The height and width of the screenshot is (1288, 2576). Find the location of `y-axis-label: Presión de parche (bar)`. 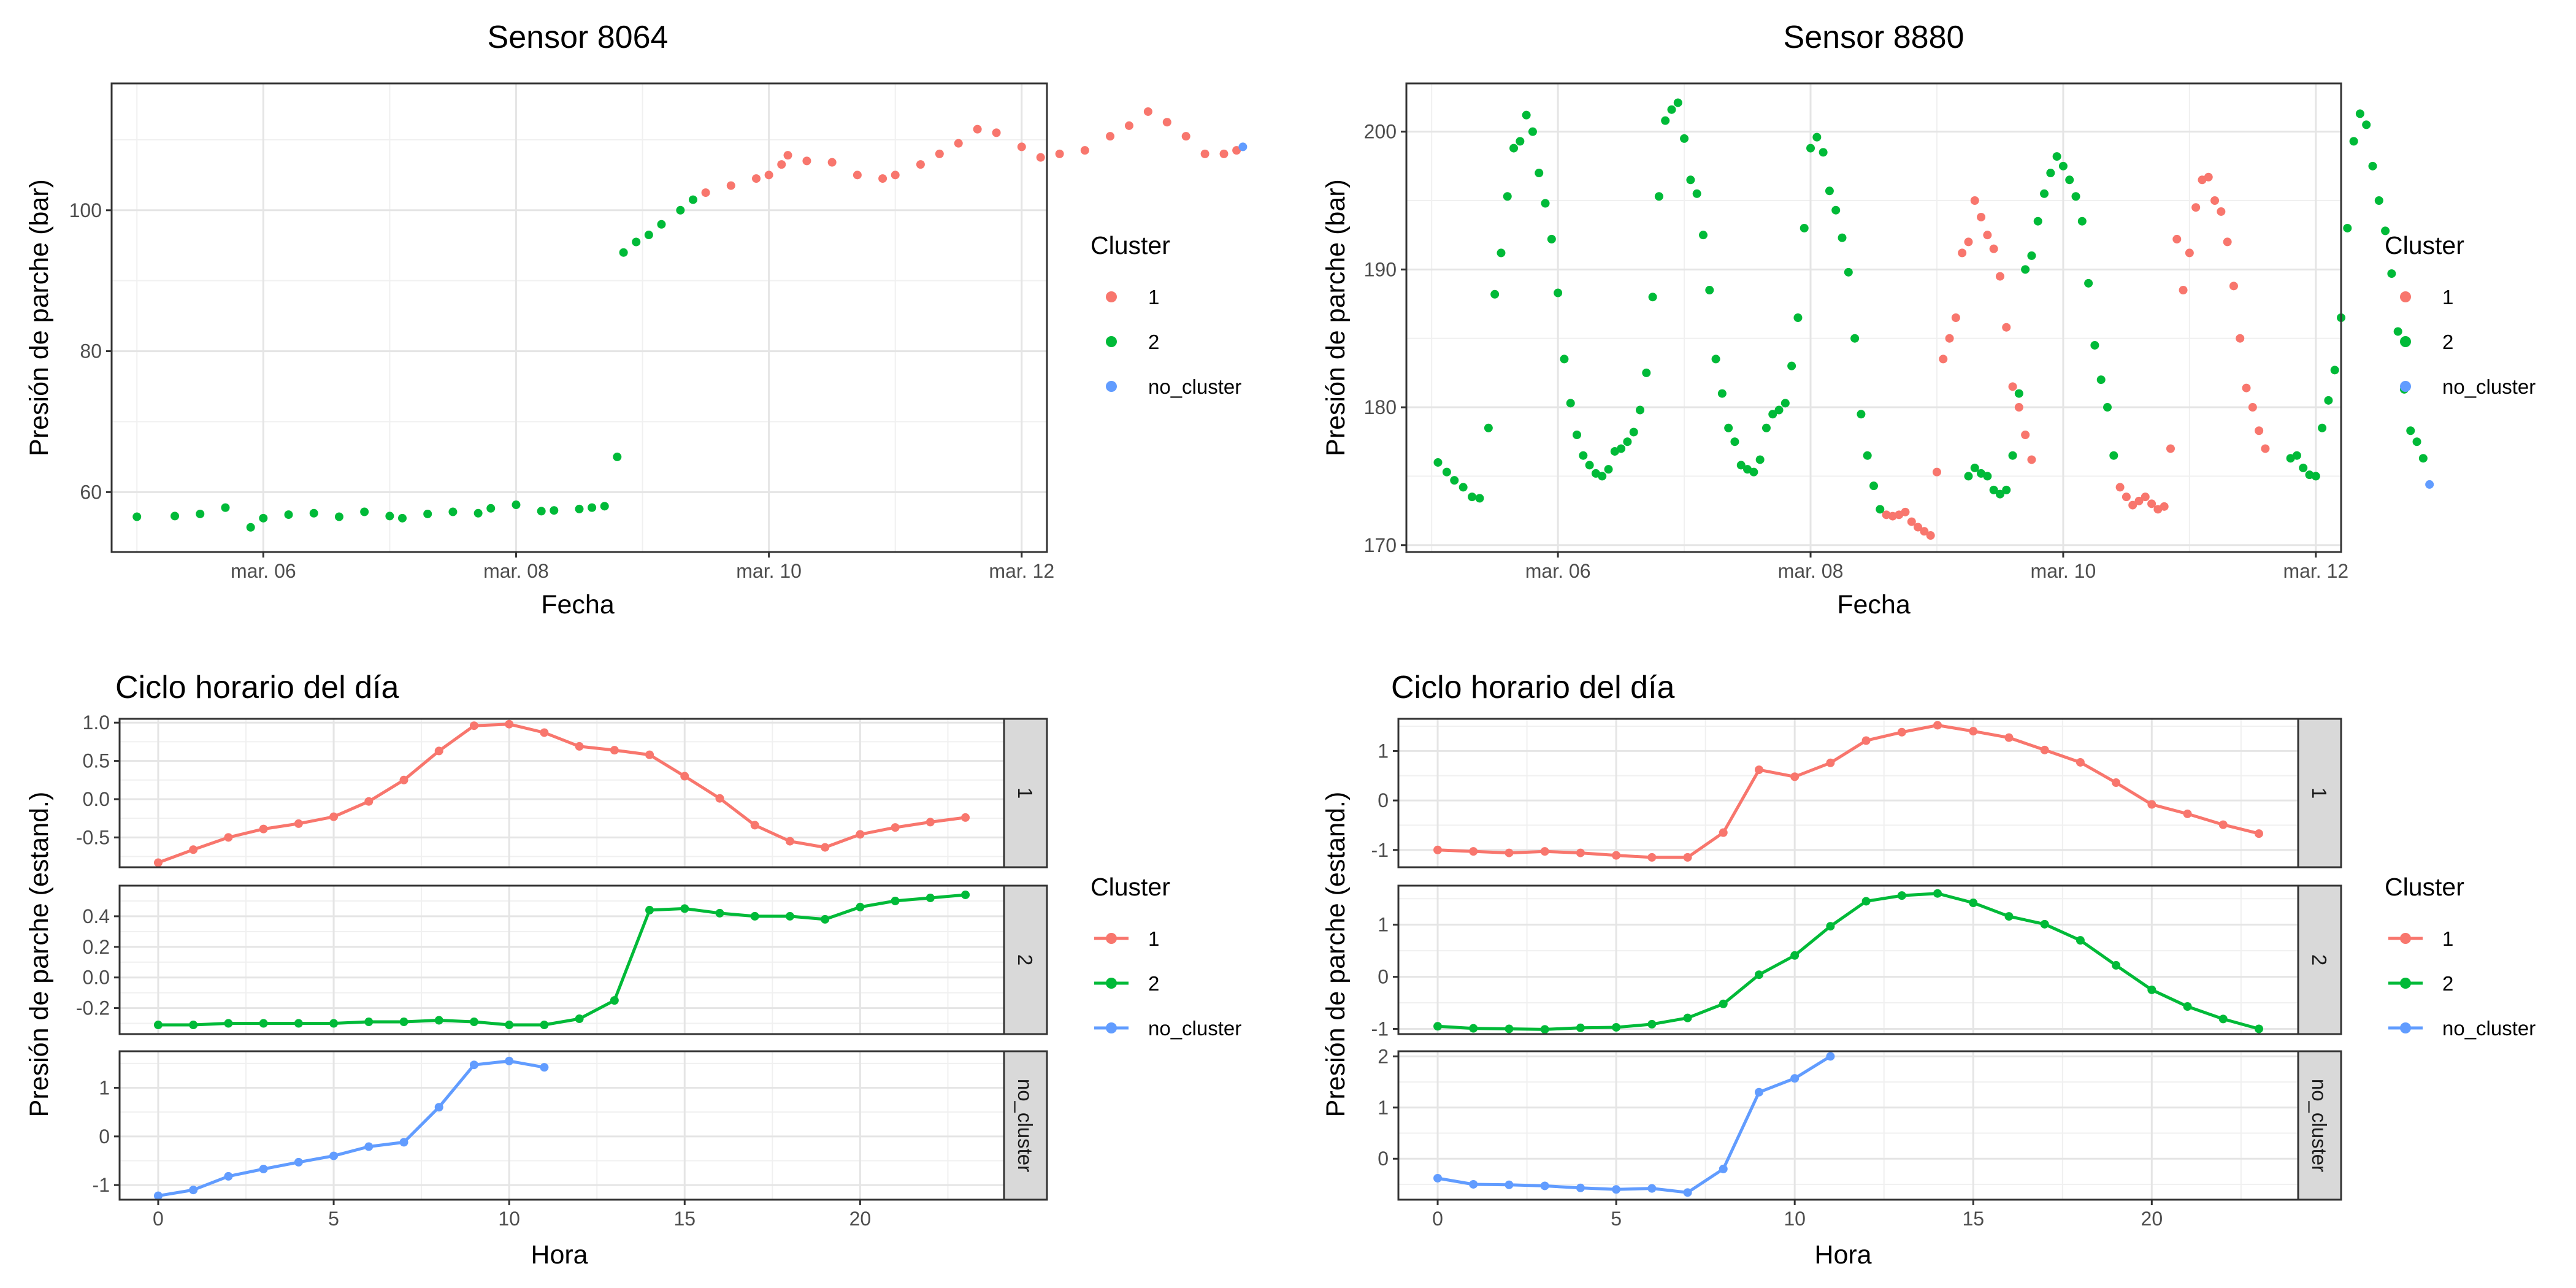

y-axis-label: Presión de parche (bar) is located at coordinates (39, 317).